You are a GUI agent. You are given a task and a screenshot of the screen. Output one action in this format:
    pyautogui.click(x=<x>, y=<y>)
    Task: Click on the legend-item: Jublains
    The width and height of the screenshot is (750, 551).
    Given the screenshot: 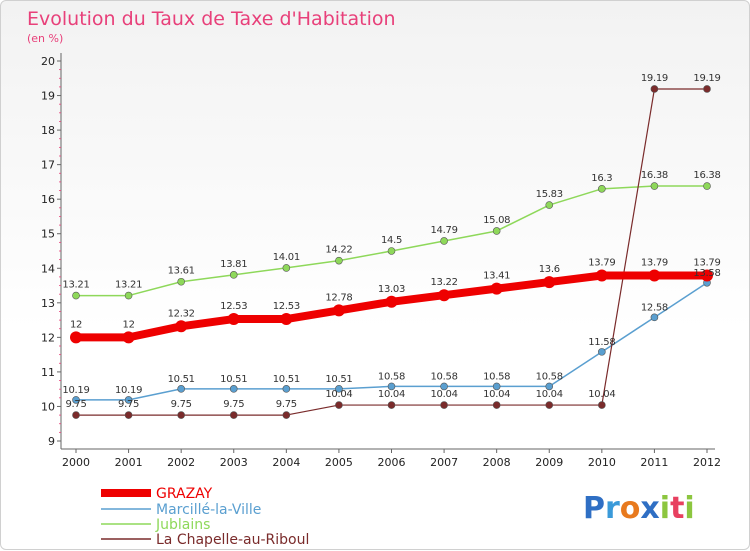 What is the action you would take?
    pyautogui.click(x=182, y=525)
    